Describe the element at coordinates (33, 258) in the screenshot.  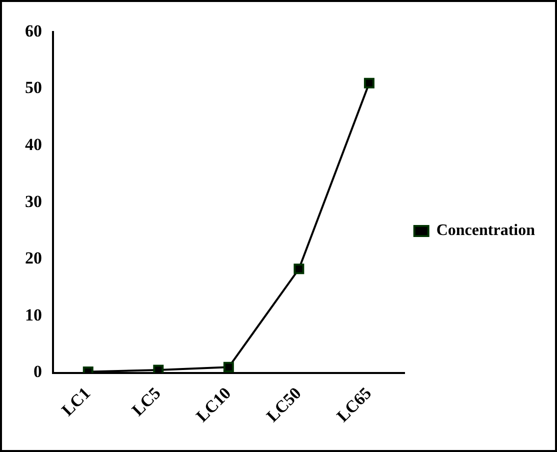
I see `y-tick-label: 20` at that location.